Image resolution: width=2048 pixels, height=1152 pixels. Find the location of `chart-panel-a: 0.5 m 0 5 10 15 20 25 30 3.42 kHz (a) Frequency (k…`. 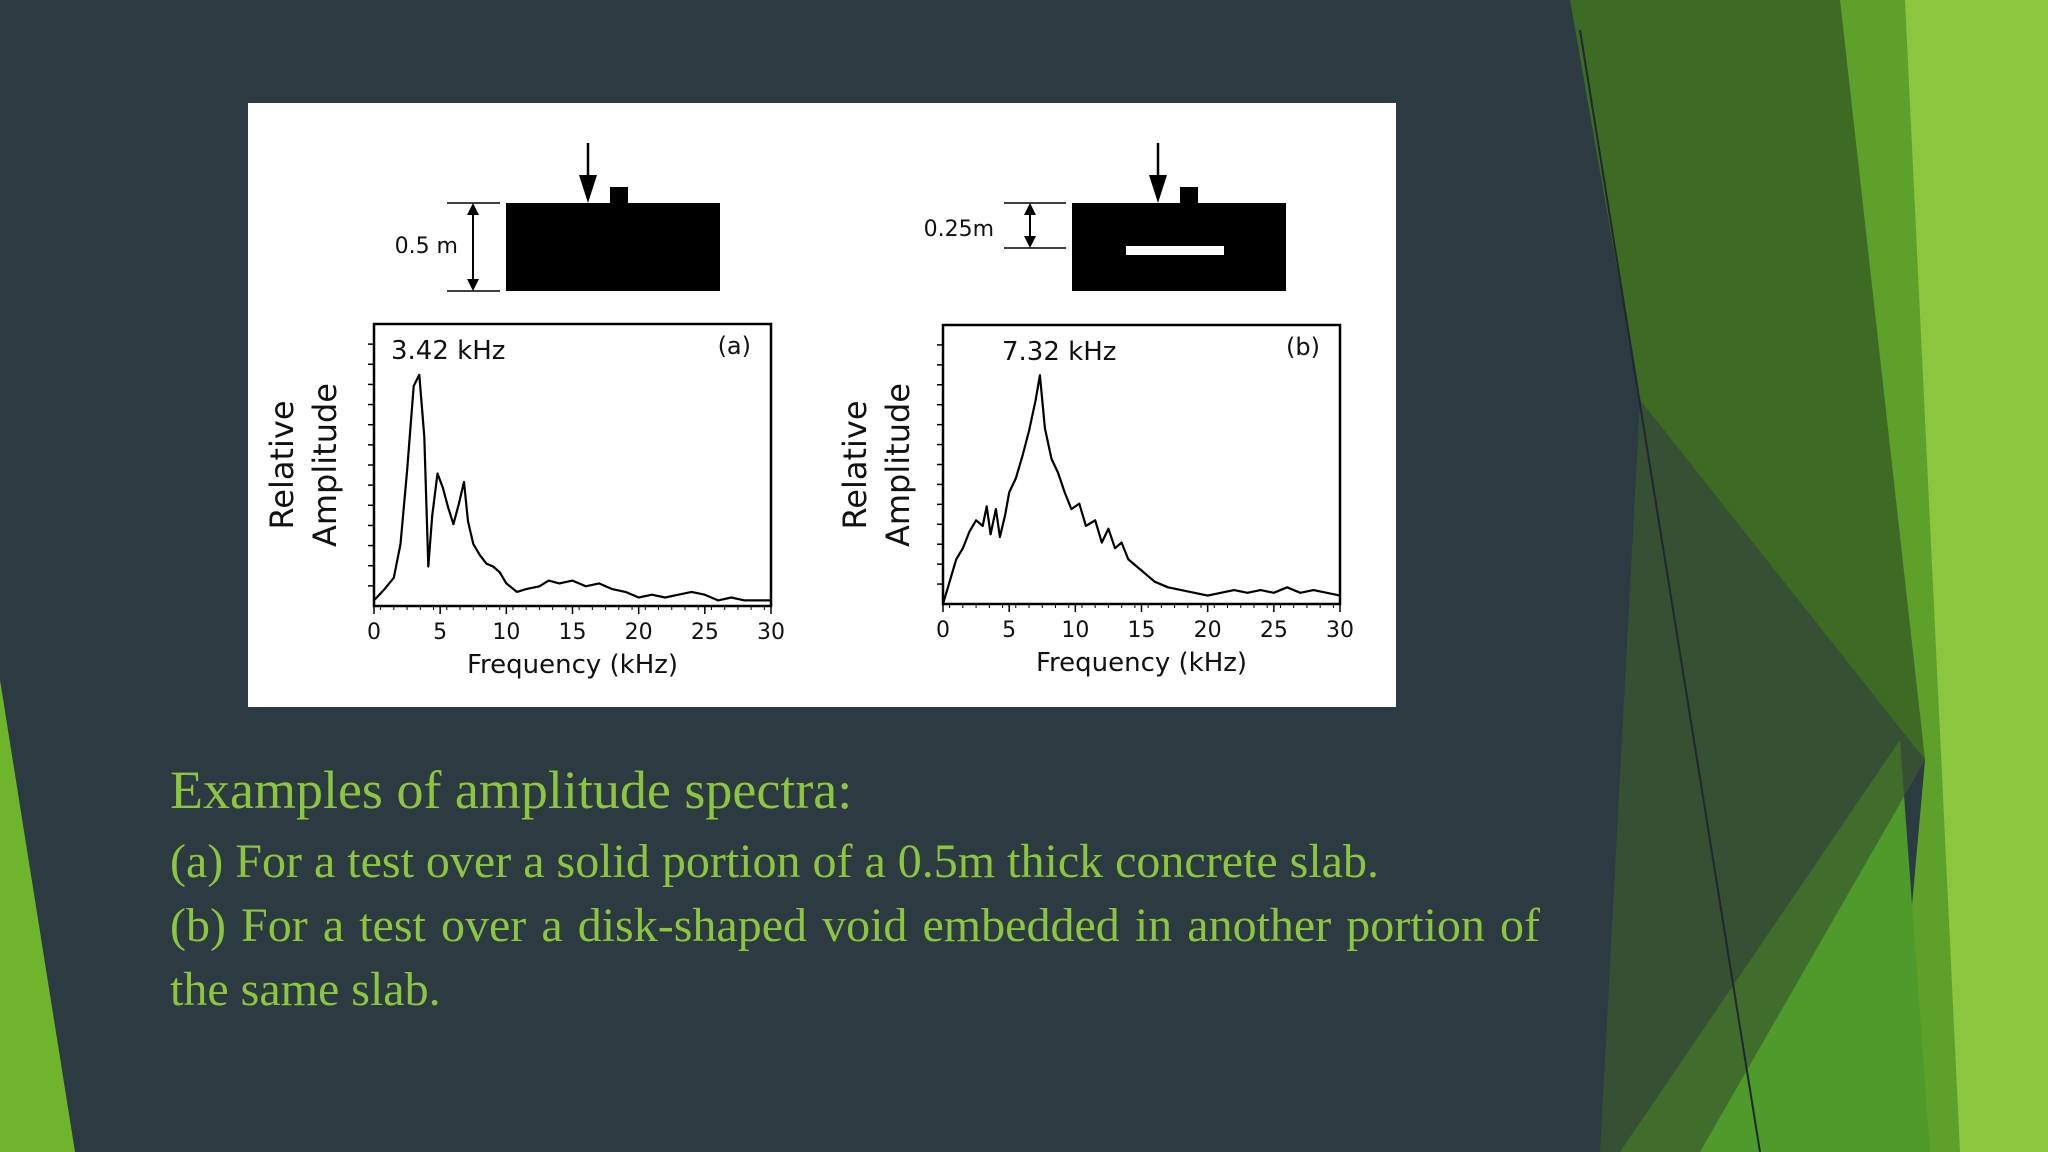

chart-panel-a: 0.5 m 0 5 10 15 20 25 30 3.42 kHz (a) Frequency (k… is located at coordinates (524, 411).